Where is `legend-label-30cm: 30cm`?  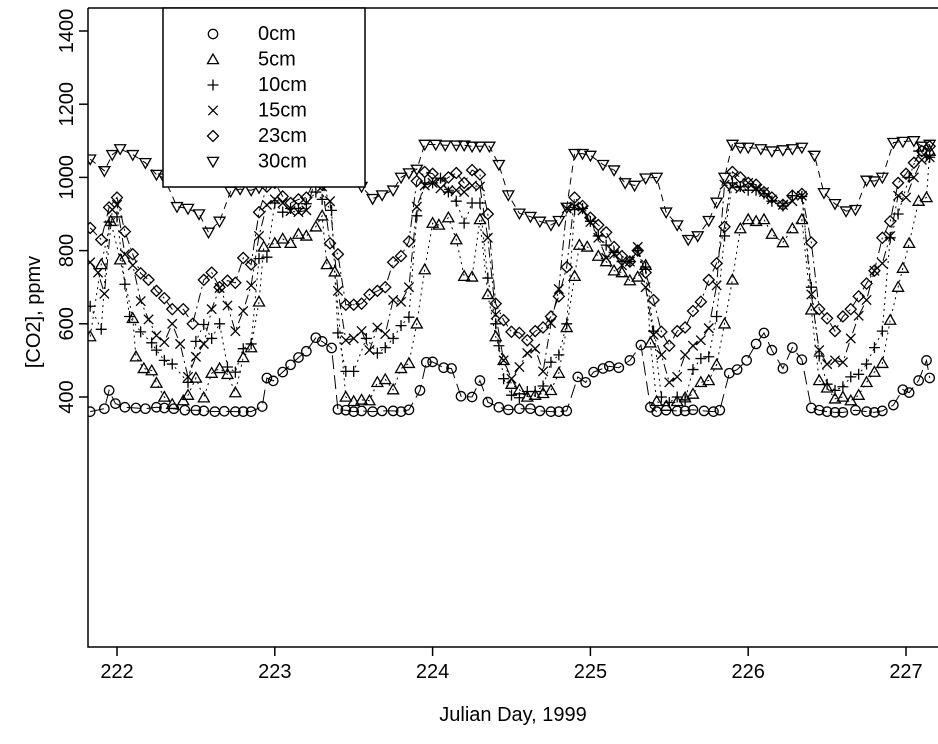
legend-label-30cm: 30cm is located at coordinates (282, 162).